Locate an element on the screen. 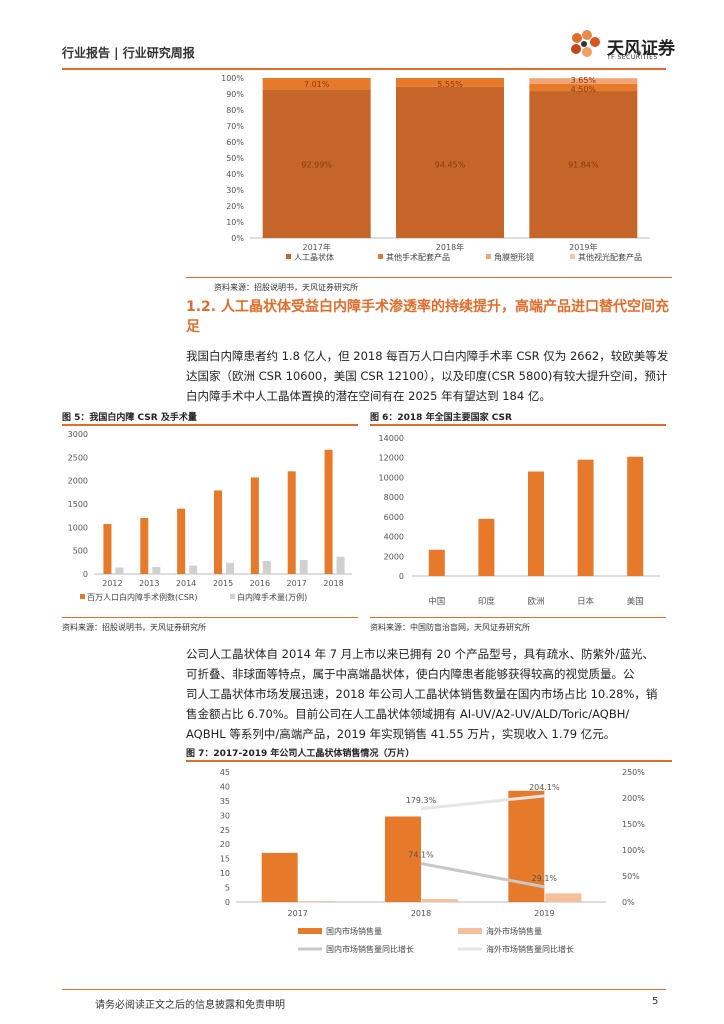 The height and width of the screenshot is (1024, 724). x-tick-label: 日本 is located at coordinates (586, 601).